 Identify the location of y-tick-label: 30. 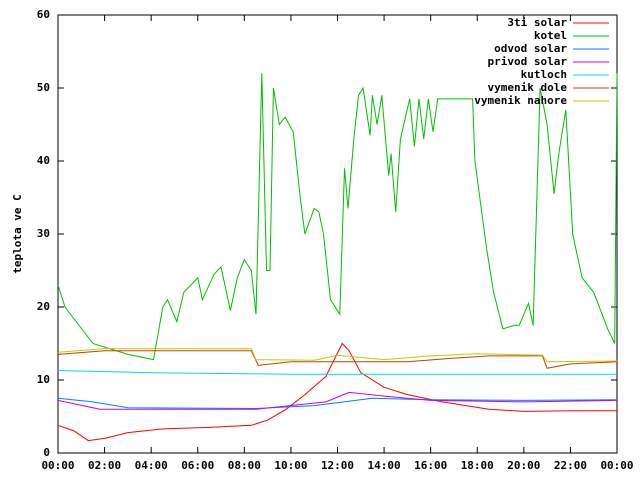
(43, 233).